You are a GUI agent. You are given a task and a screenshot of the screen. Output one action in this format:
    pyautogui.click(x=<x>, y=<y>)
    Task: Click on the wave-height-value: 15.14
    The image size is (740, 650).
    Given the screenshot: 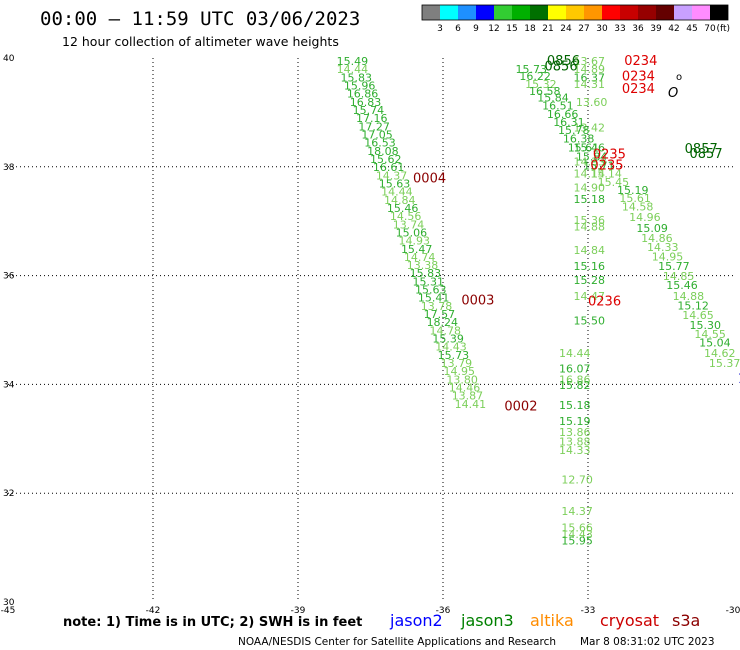 What is the action you would take?
    pyautogui.click(x=606, y=174)
    